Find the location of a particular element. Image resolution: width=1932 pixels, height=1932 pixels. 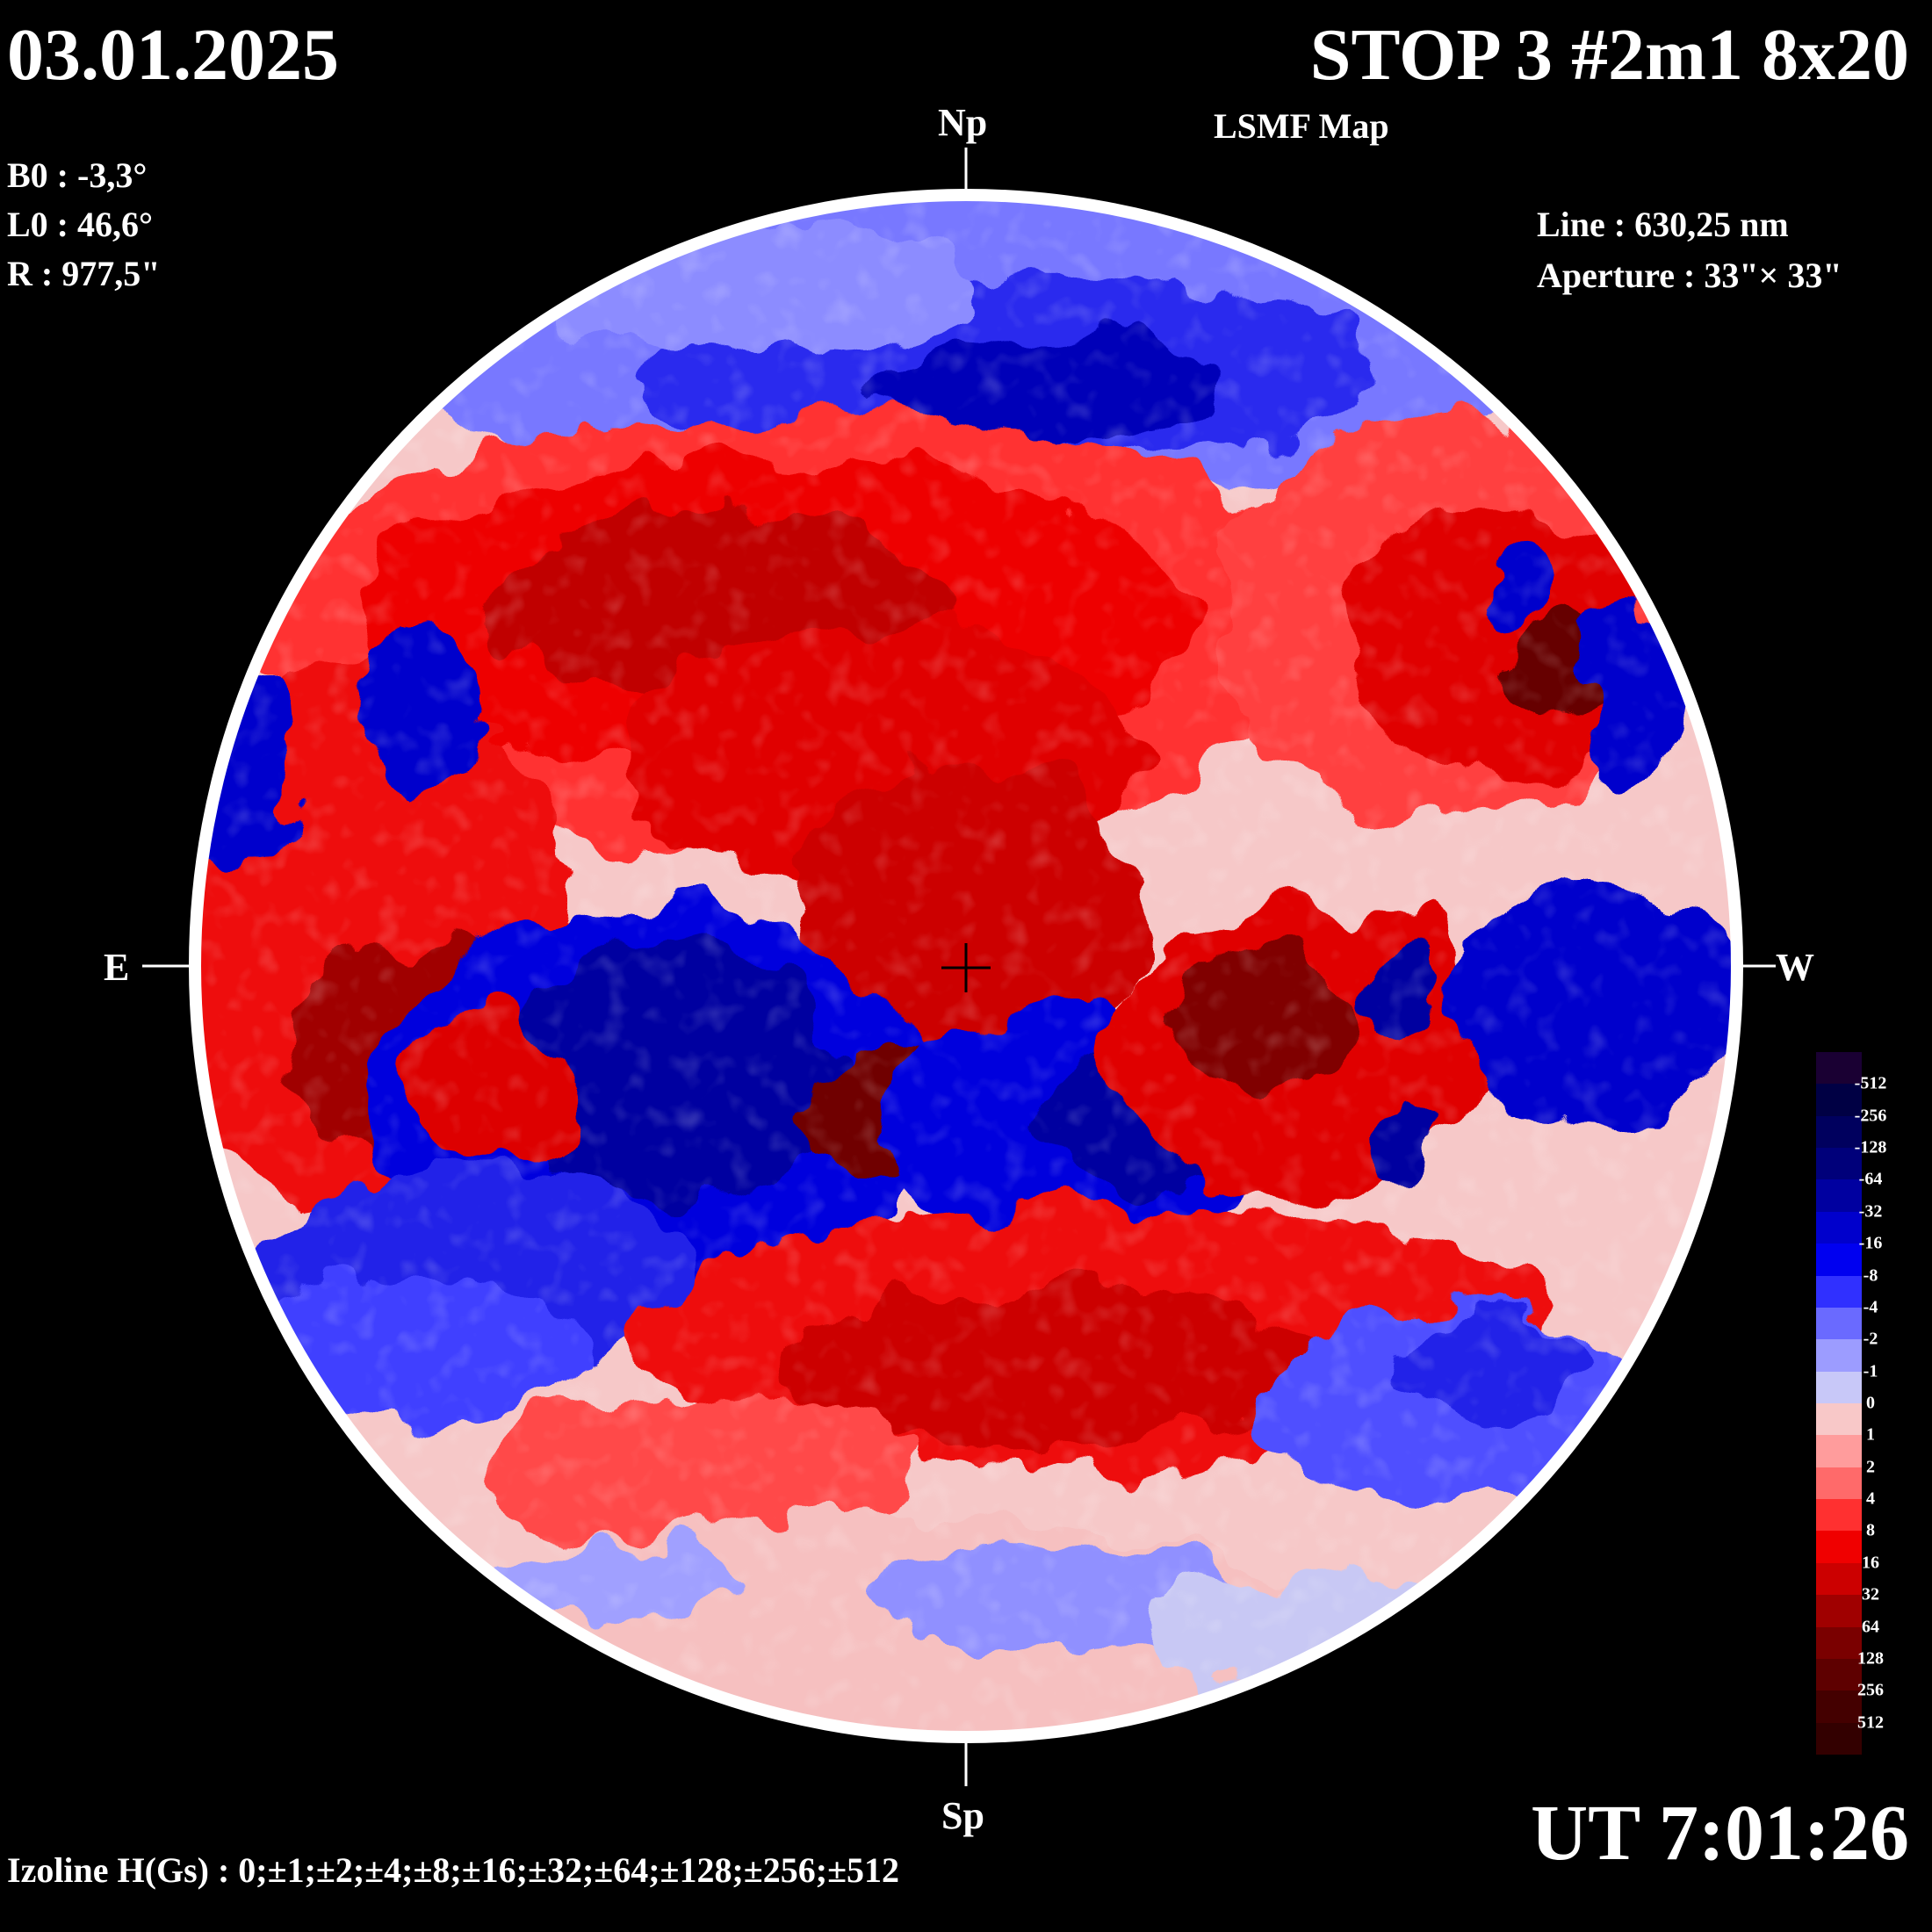

colorbar-tick-label: -128 is located at coordinates (1870, 1147).